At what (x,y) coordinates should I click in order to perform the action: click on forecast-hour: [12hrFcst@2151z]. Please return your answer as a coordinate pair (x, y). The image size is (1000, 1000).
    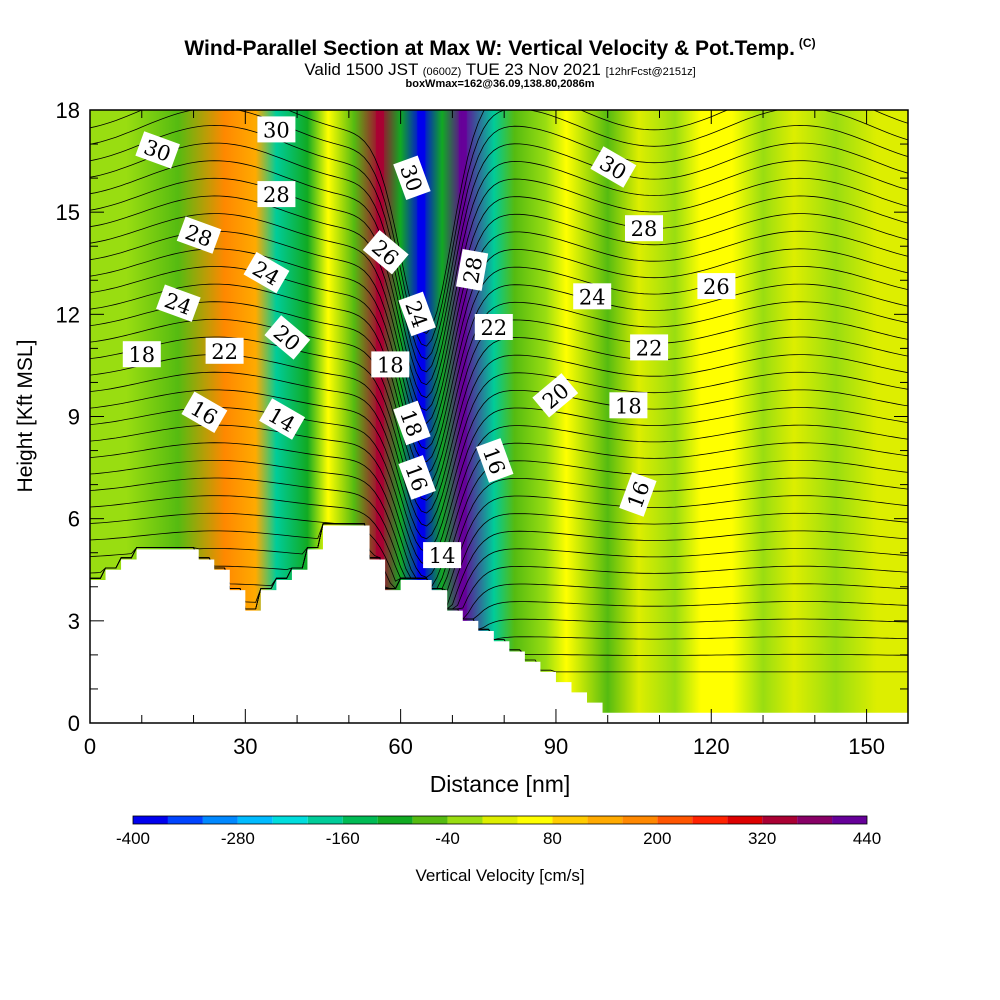
    Looking at the image, I should click on (650, 72).